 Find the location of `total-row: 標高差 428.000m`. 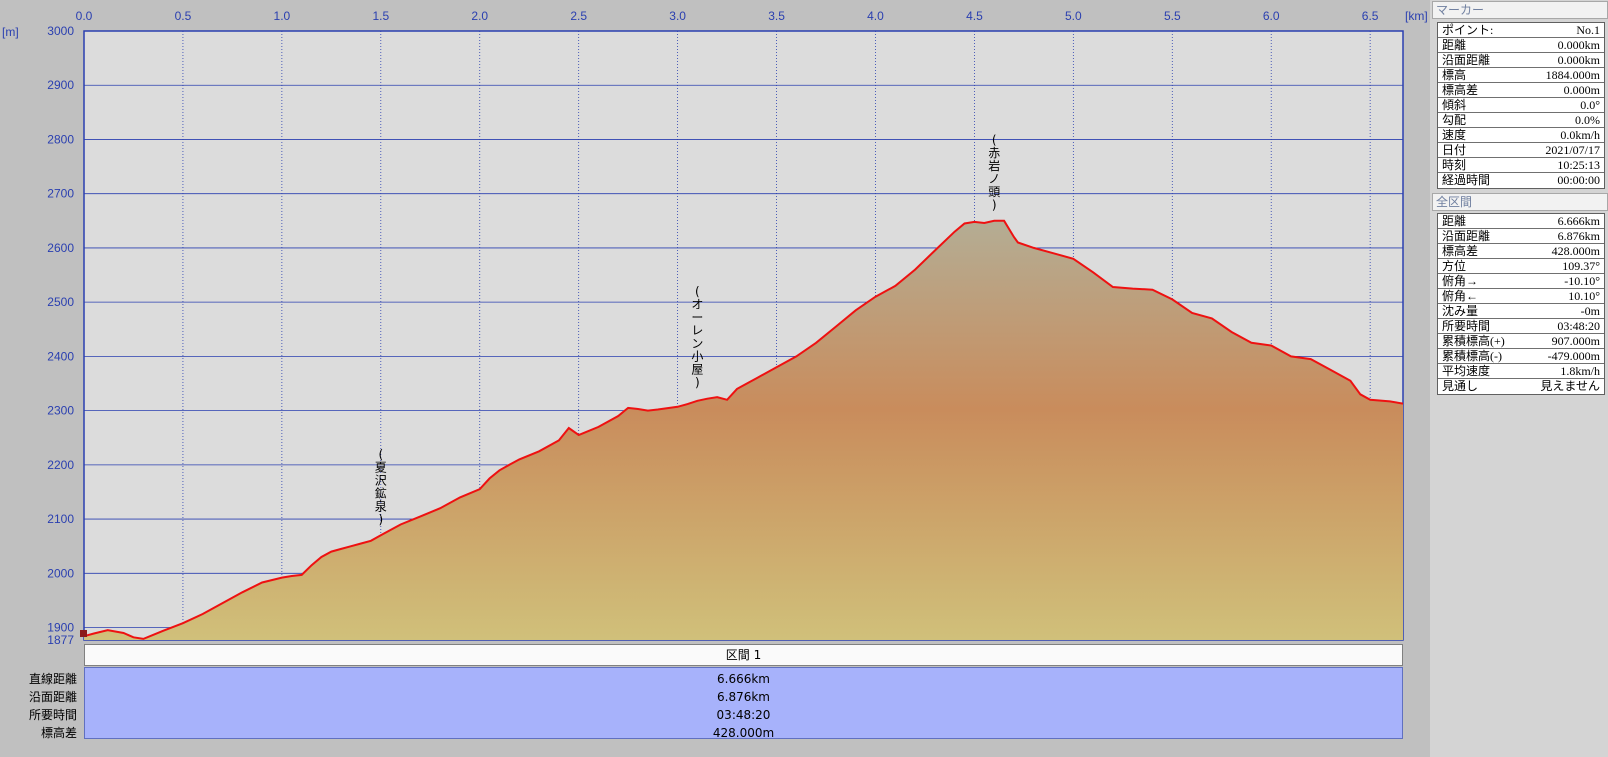

total-row: 標高差 428.000m is located at coordinates (1521, 251).